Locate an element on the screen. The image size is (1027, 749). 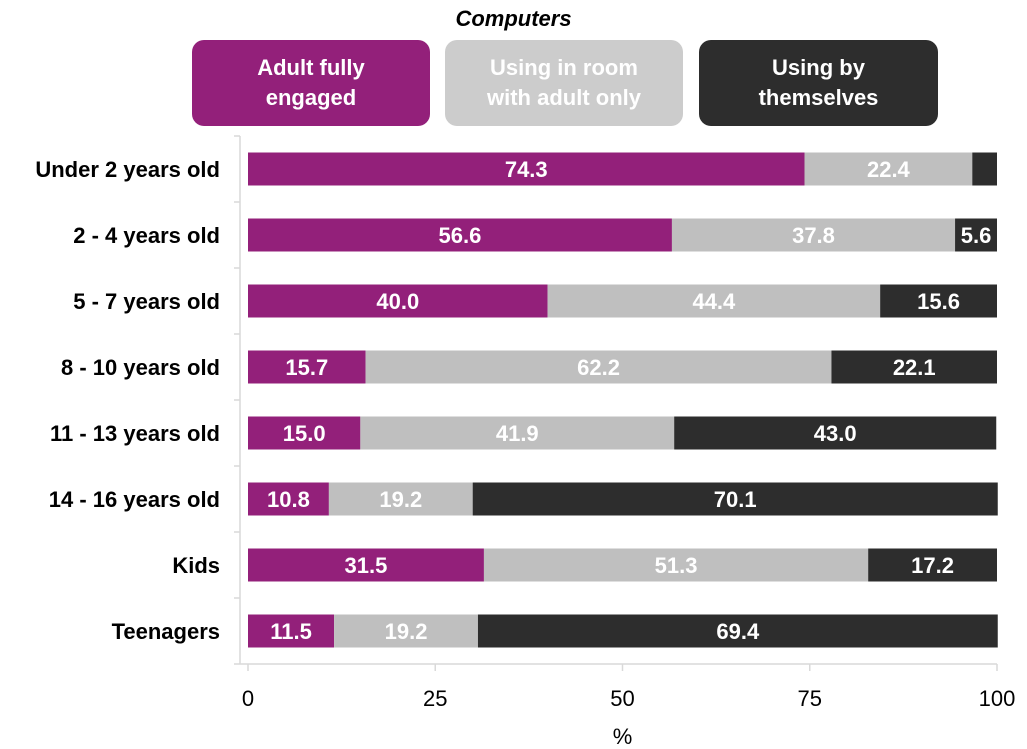
data-label: 22.4 is located at coordinates (889, 169).